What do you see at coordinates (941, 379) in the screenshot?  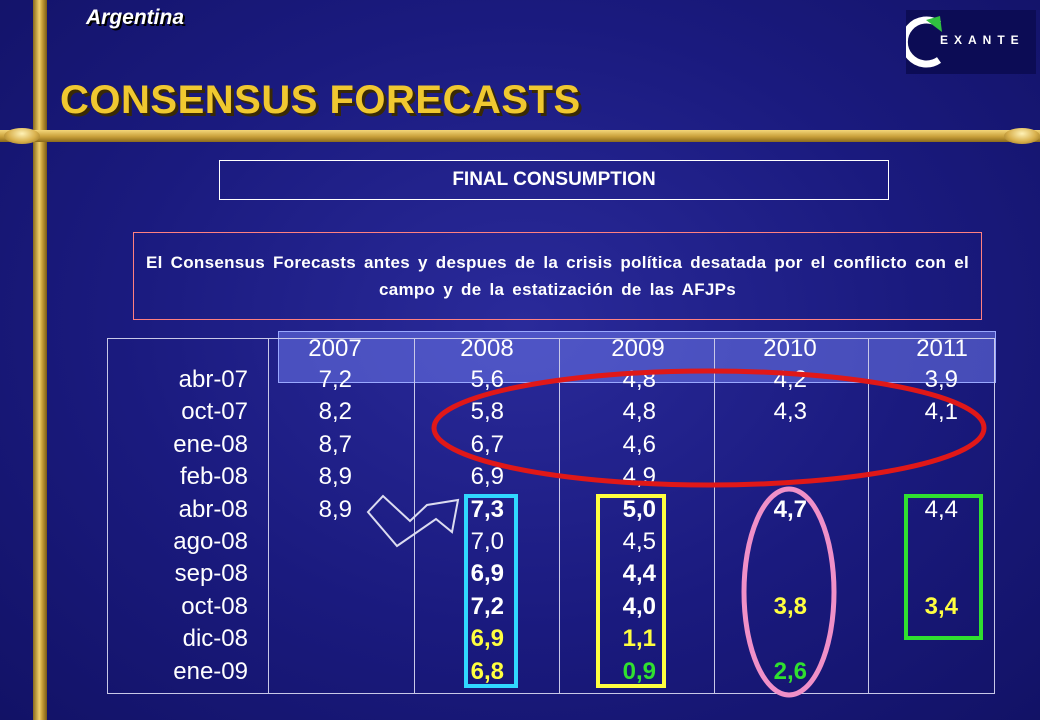 I see `table-cell: 3,9` at bounding box center [941, 379].